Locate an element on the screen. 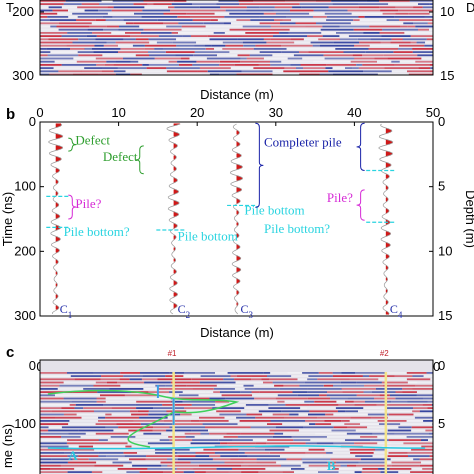  panel-a-ylabel-right-fragment: D is located at coordinates (470, 7).